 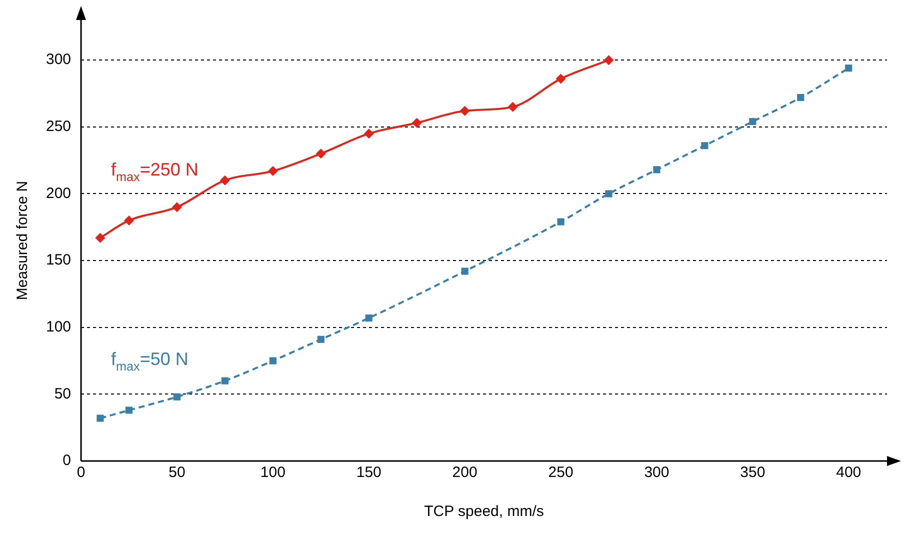 What do you see at coordinates (59, 127) in the screenshot?
I see `y-tick-label: 250` at bounding box center [59, 127].